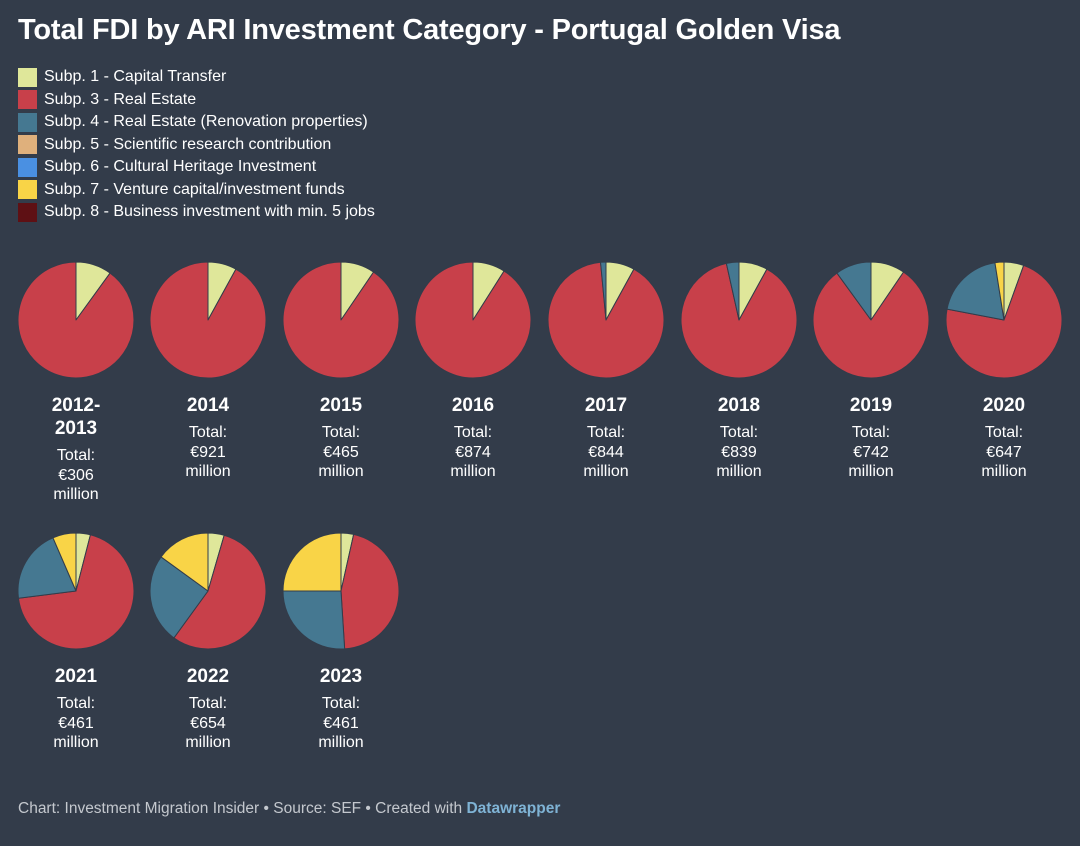 The height and width of the screenshot is (846, 1080). I want to click on pie-slice-2023-venture-capital-investment-funds, so click(312, 562).